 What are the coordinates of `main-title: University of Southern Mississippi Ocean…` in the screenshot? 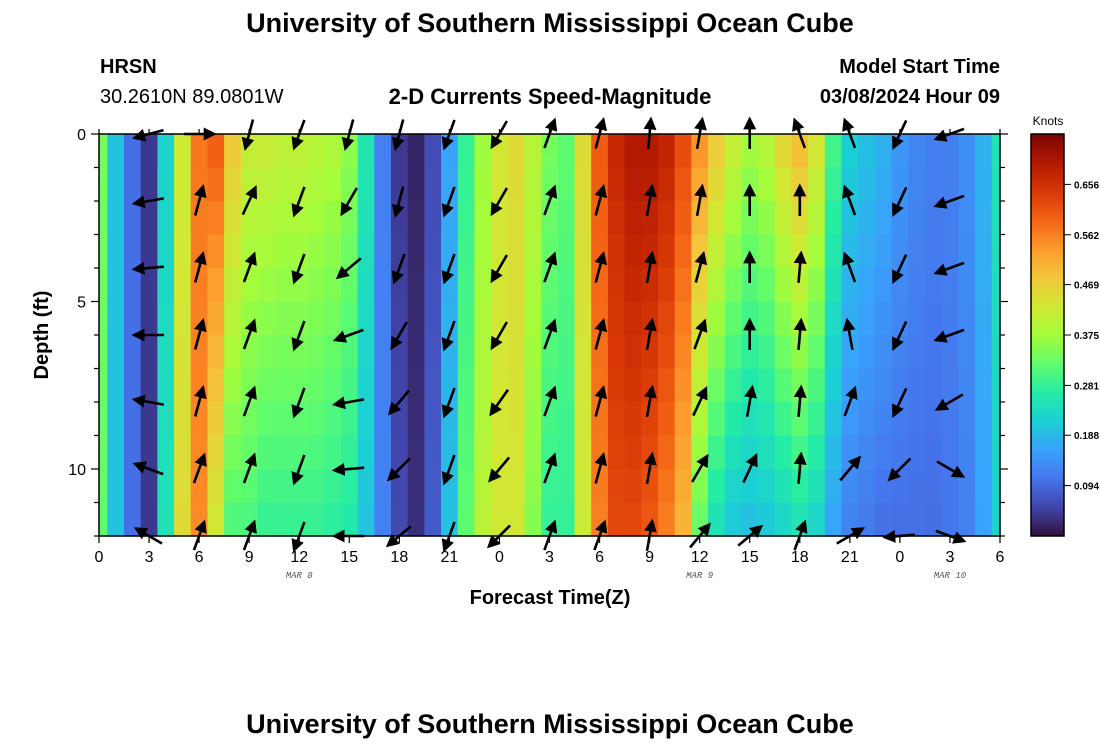 It's located at (550, 23).